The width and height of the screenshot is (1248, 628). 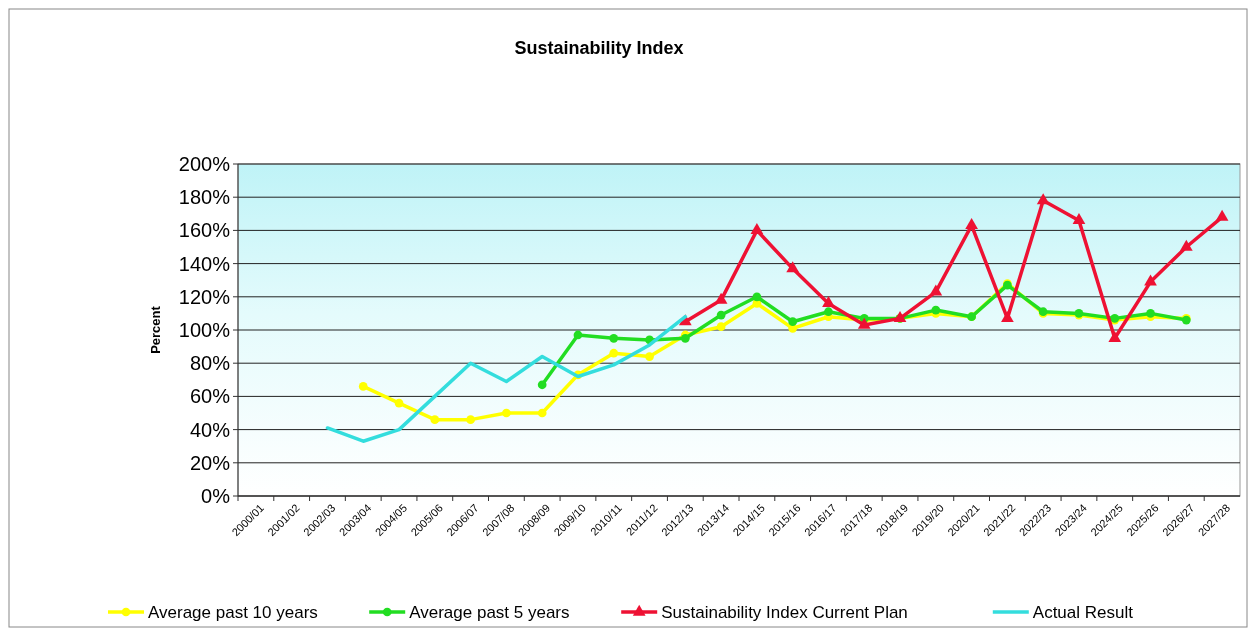 What do you see at coordinates (210, 363) in the screenshot?
I see `y-tick-label: 80%` at bounding box center [210, 363].